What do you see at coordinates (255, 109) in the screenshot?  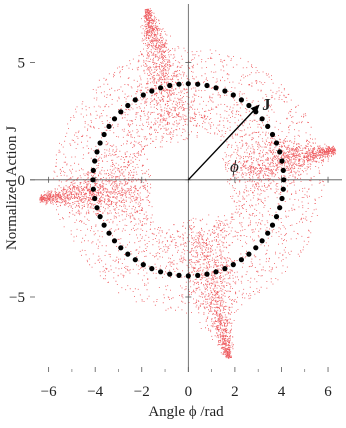 I see `vector-arrow-head` at bounding box center [255, 109].